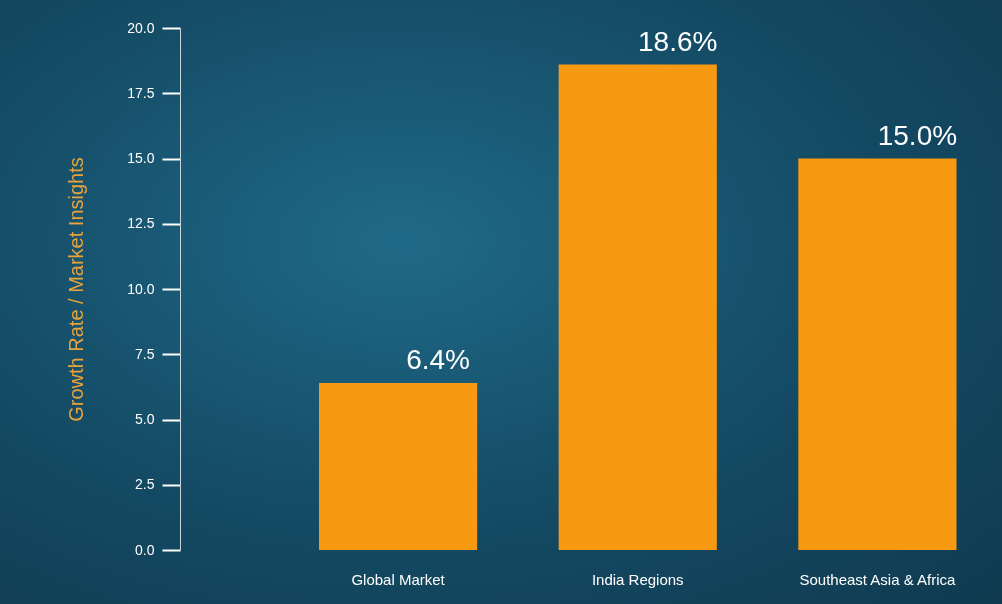 The image size is (1002, 604). Describe the element at coordinates (678, 41) in the screenshot. I see `data-label: 18.6%` at that location.